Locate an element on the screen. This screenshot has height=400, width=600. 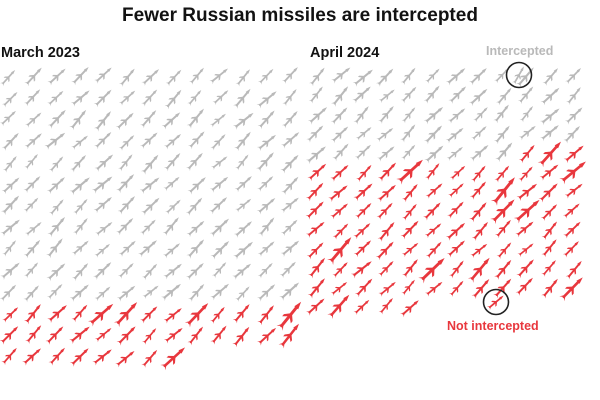
panel-title-right: April 2024 is located at coordinates (344, 53).